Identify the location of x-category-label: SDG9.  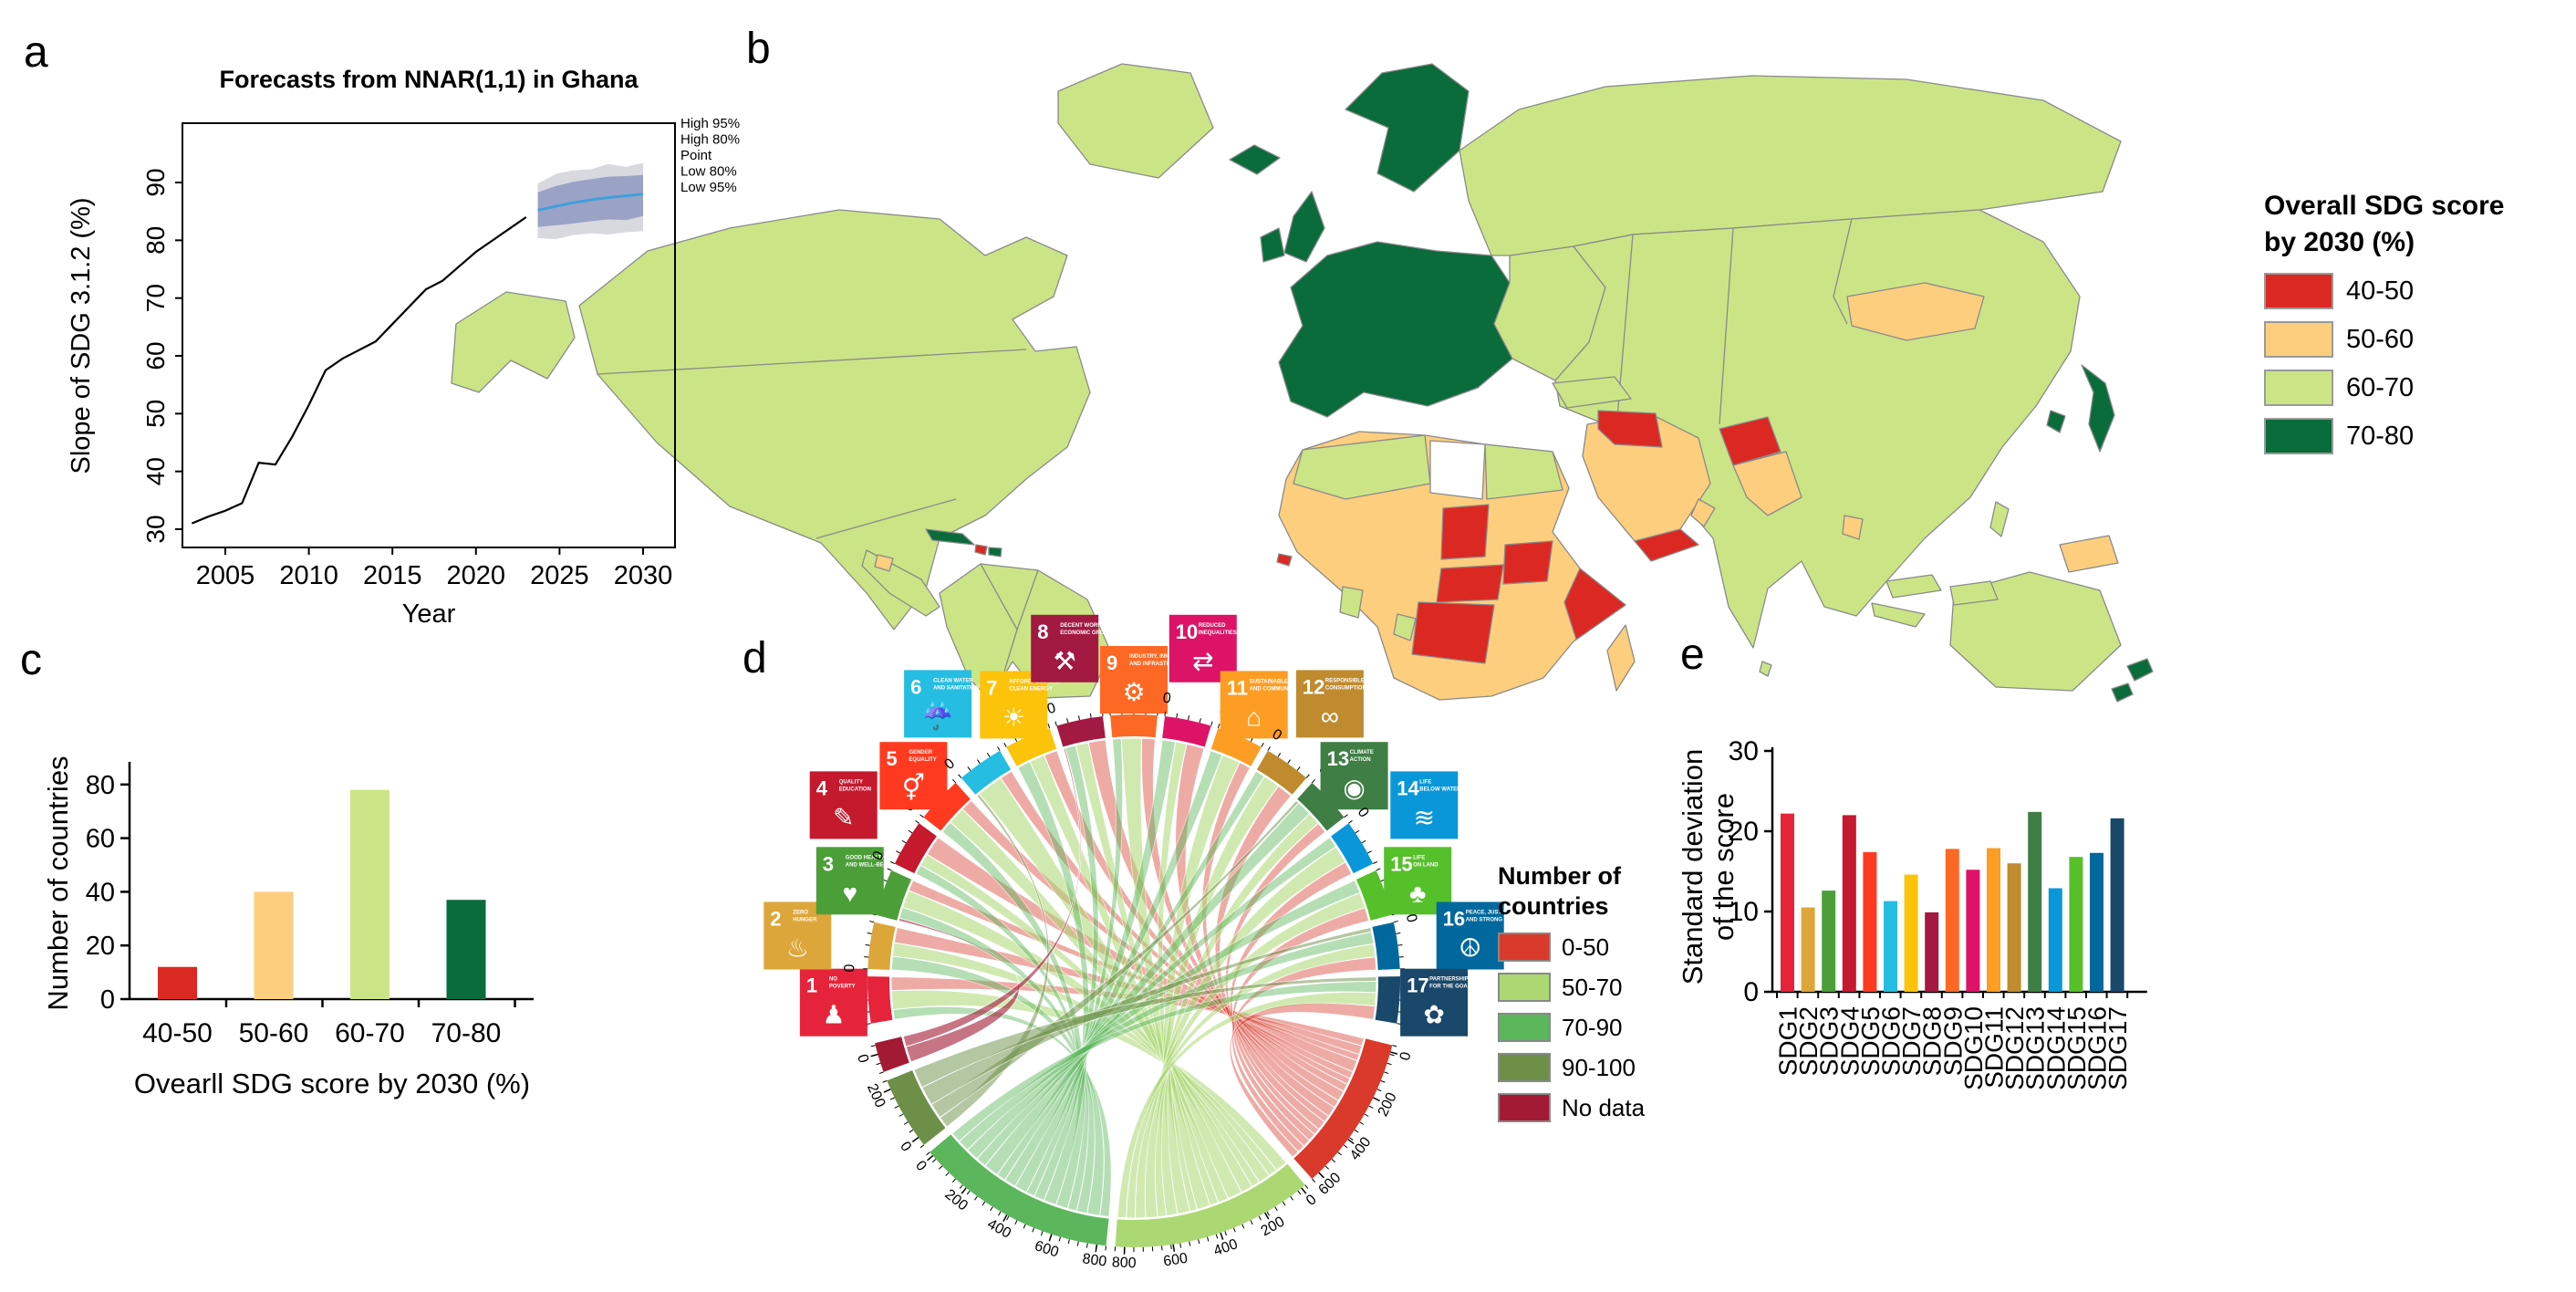
(1952, 1041).